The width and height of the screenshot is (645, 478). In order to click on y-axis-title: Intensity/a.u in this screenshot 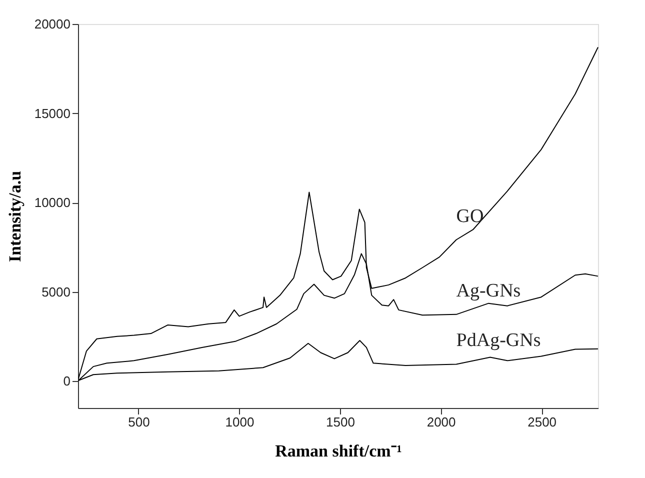, I will do `click(14, 216)`.